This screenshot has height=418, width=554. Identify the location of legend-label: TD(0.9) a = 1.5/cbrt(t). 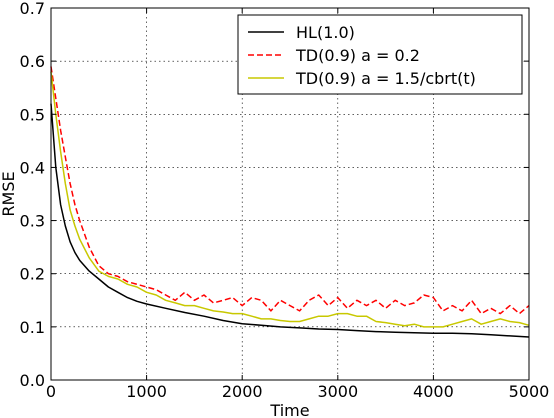
(385, 78).